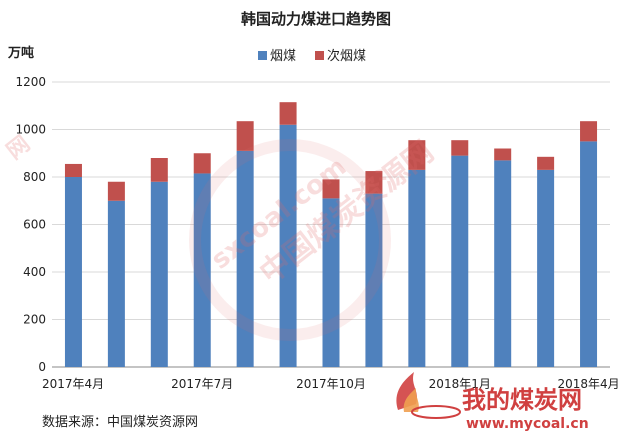 The height and width of the screenshot is (436, 632). I want to click on watermark-brand: 我的煤炭网 www.mycoal.cn, so click(492, 402).